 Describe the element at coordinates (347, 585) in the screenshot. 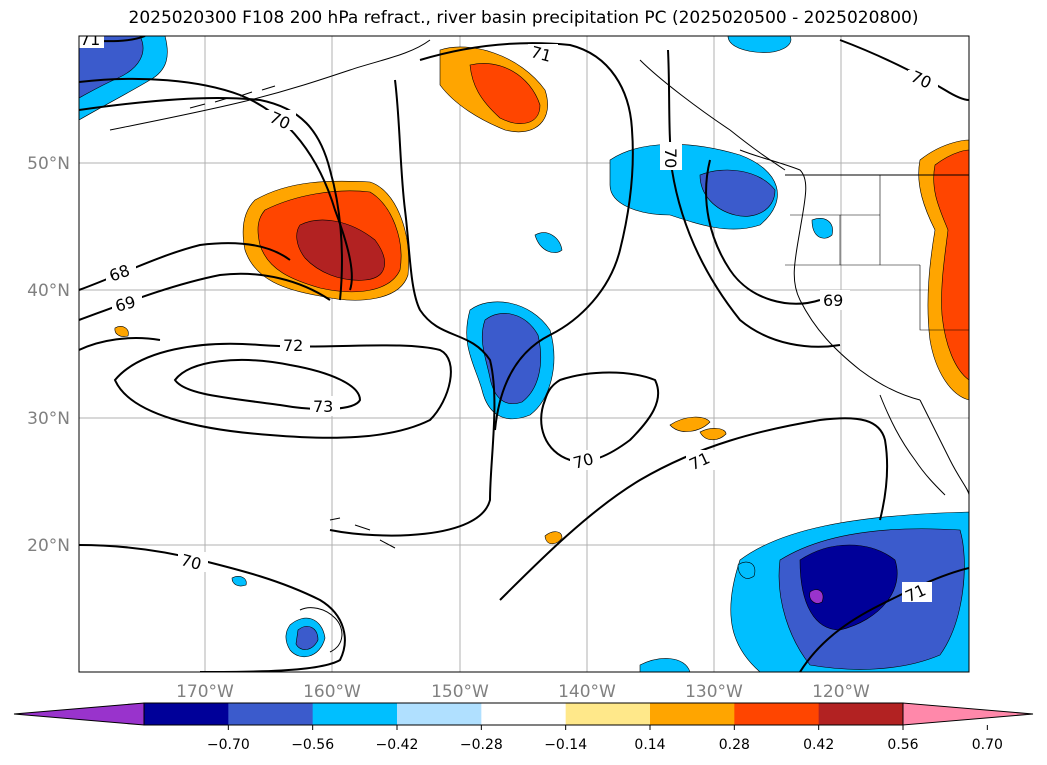

I see `hawaii-islands` at that location.